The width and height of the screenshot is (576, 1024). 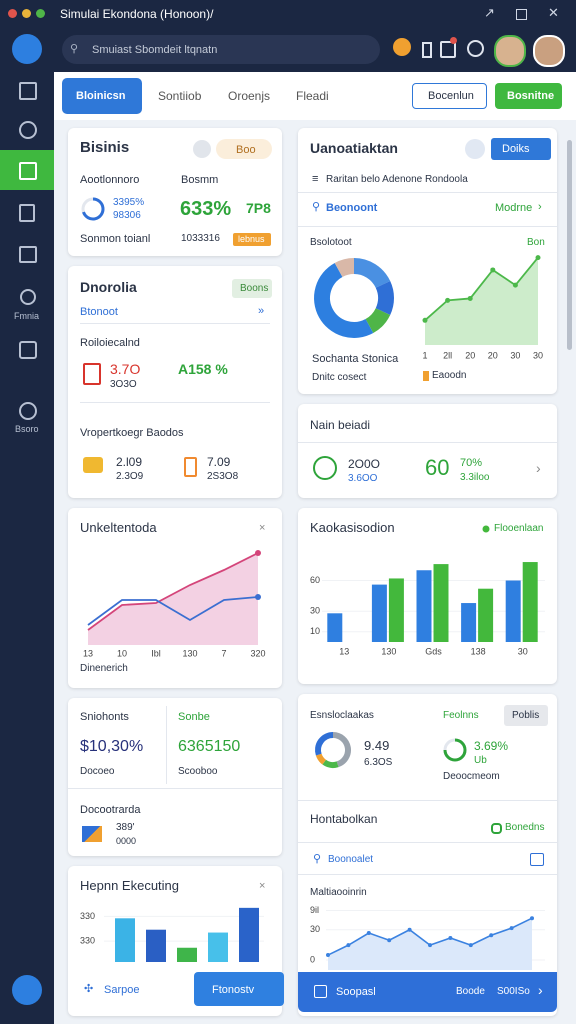 What do you see at coordinates (470, 355) in the screenshot?
I see `x-tick-label: 20` at bounding box center [470, 355].